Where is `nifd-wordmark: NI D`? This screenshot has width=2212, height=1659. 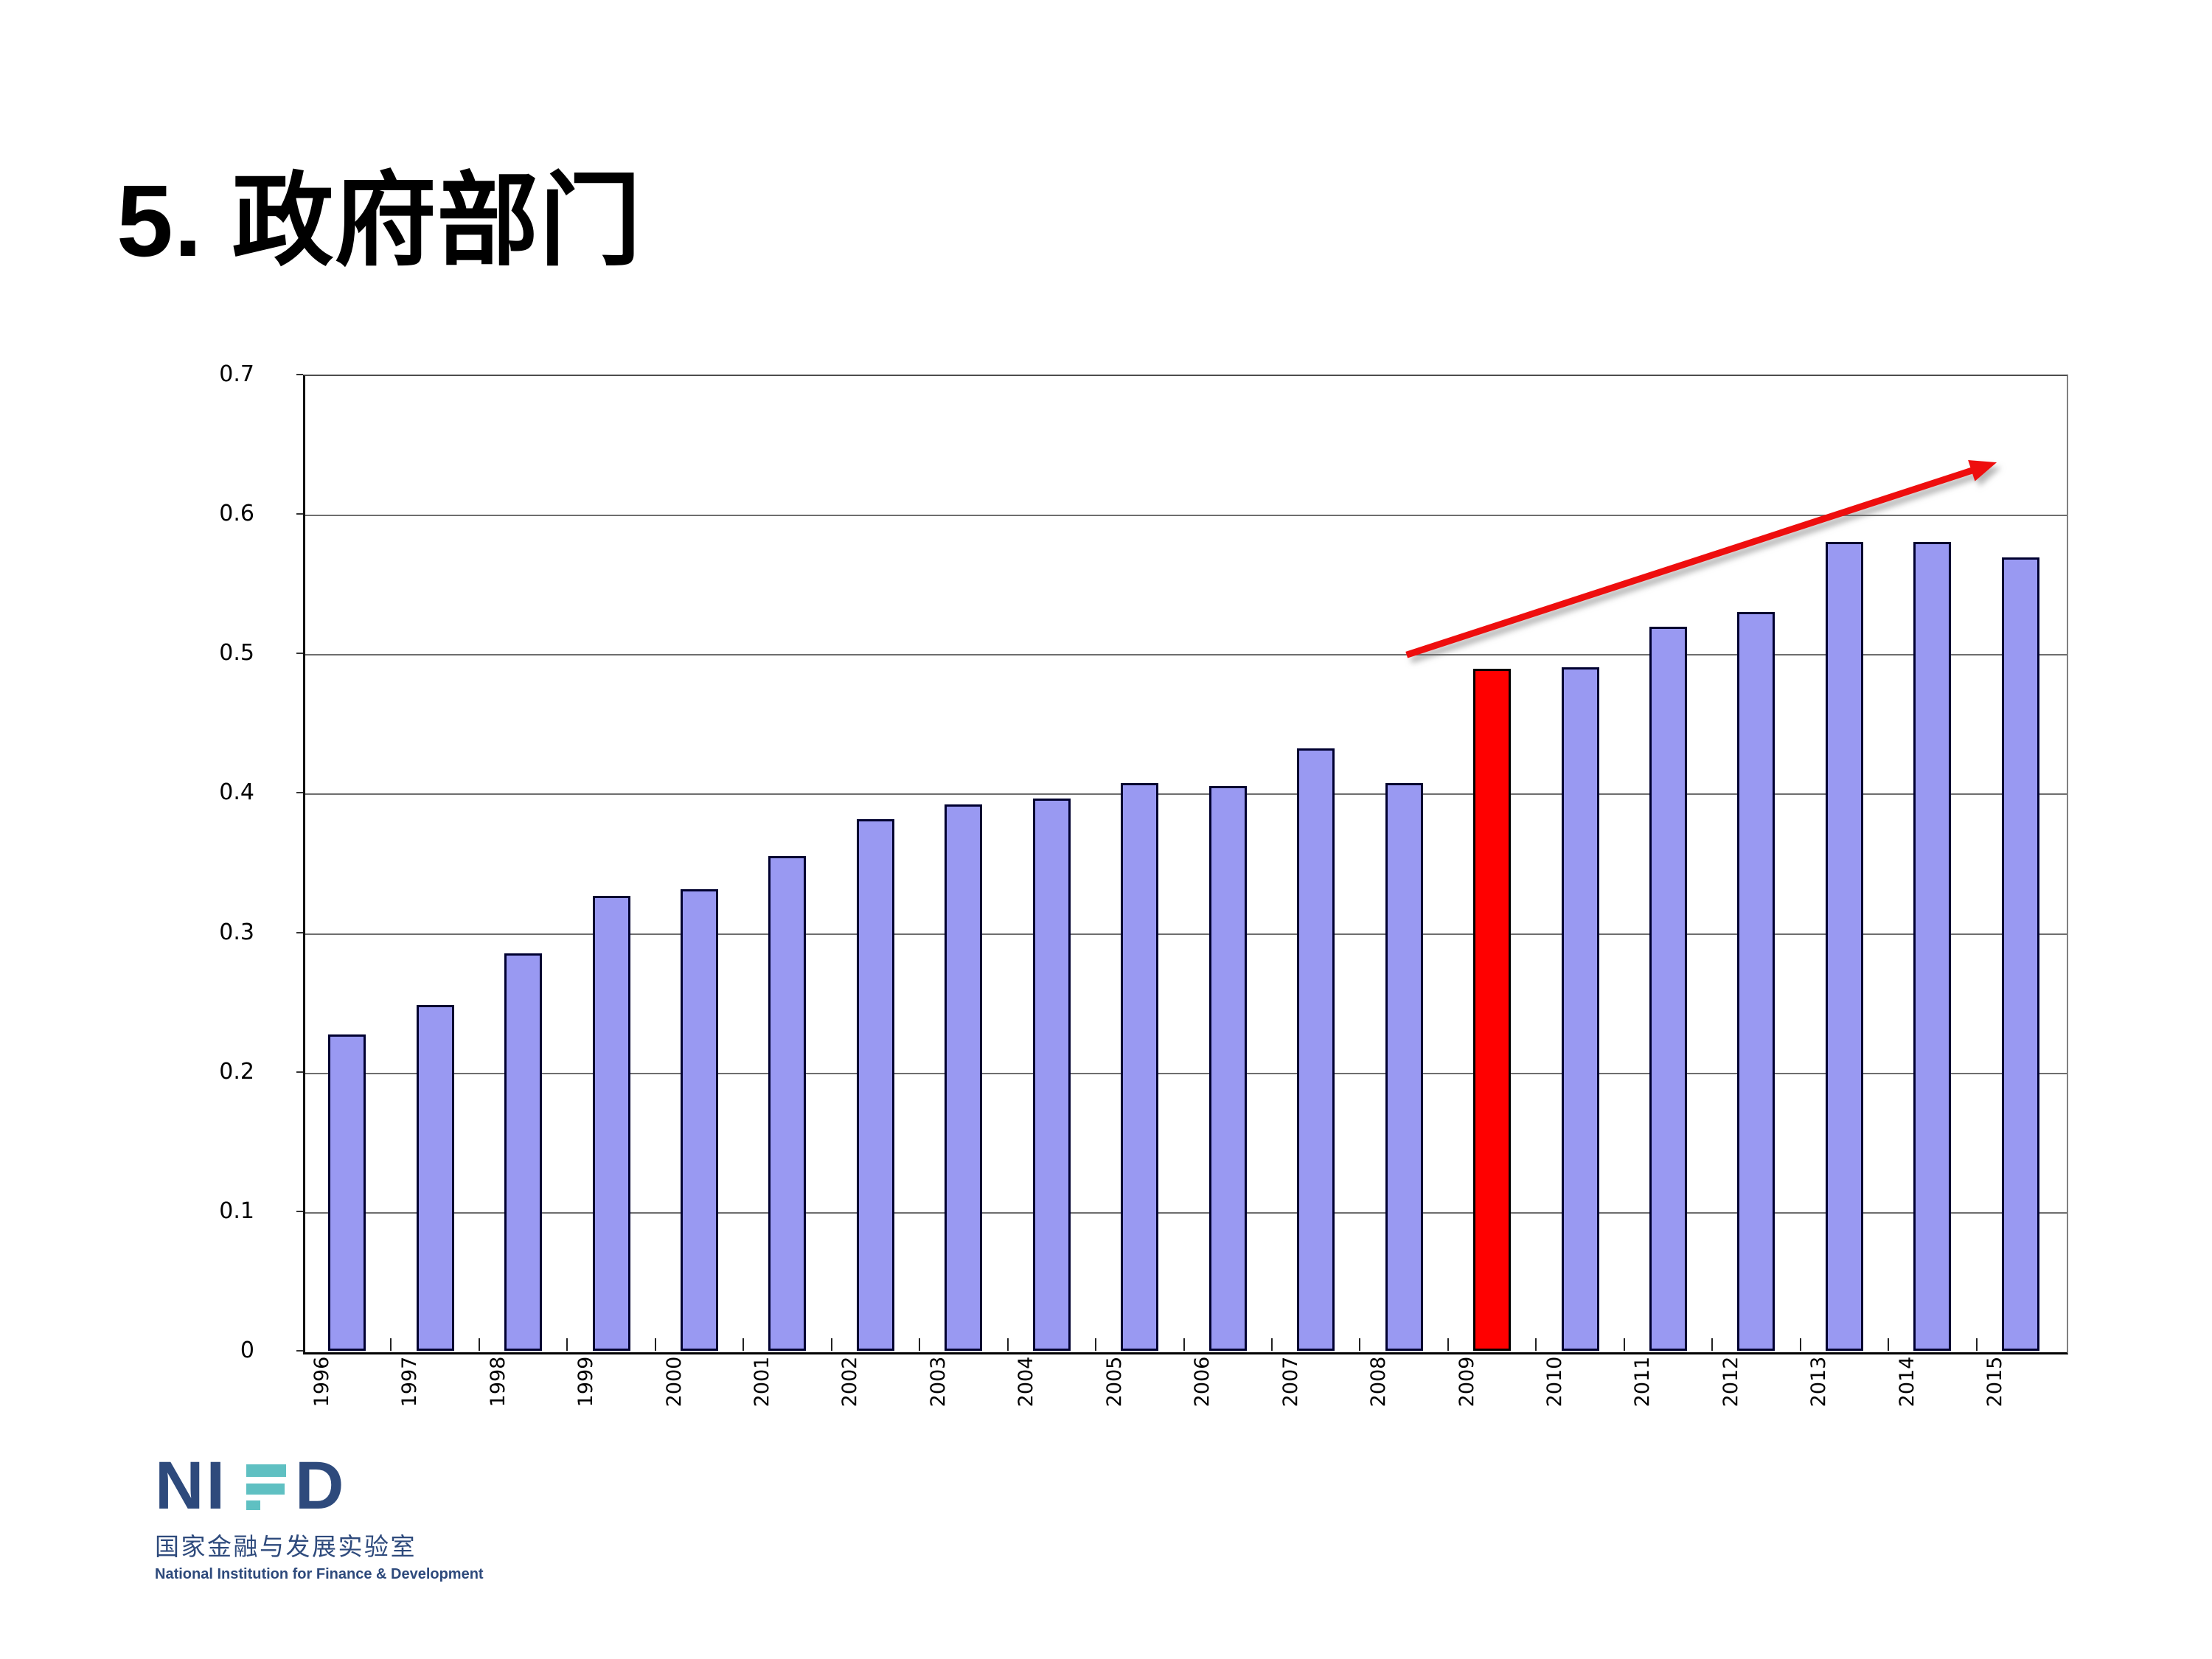
nifd-wordmark: NI D is located at coordinates (319, 1486).